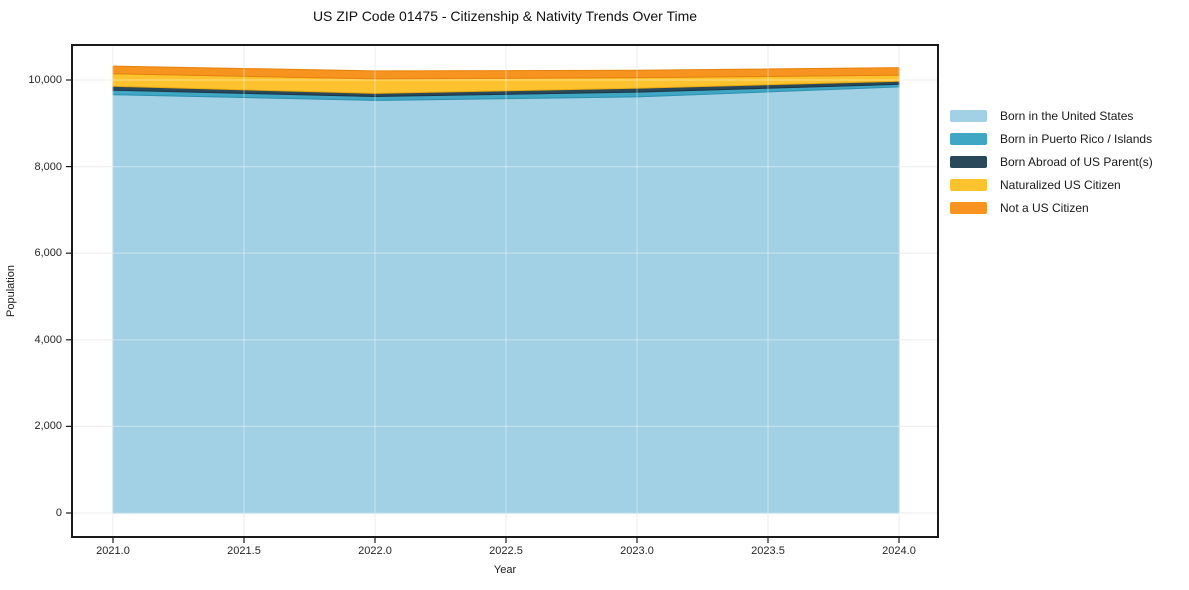 This screenshot has width=1189, height=590. Describe the element at coordinates (1076, 138) in the screenshot. I see `legend-item-label: Born in Puerto Rico / Islands` at that location.